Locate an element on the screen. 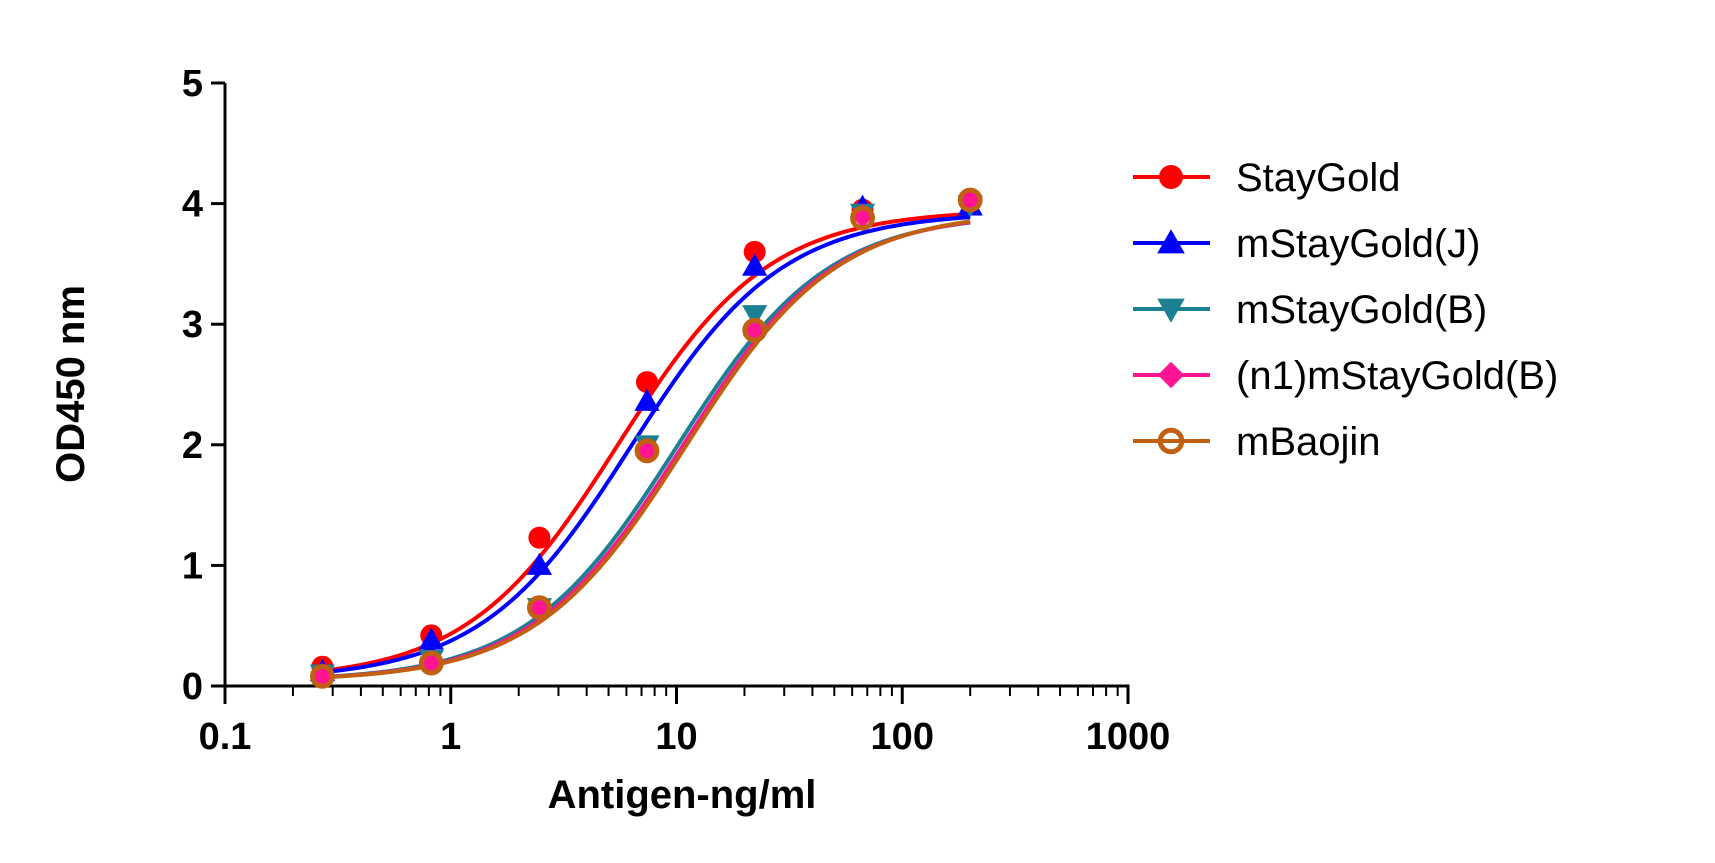 The width and height of the screenshot is (1715, 863). y-tick-label: 2 is located at coordinates (192, 446).